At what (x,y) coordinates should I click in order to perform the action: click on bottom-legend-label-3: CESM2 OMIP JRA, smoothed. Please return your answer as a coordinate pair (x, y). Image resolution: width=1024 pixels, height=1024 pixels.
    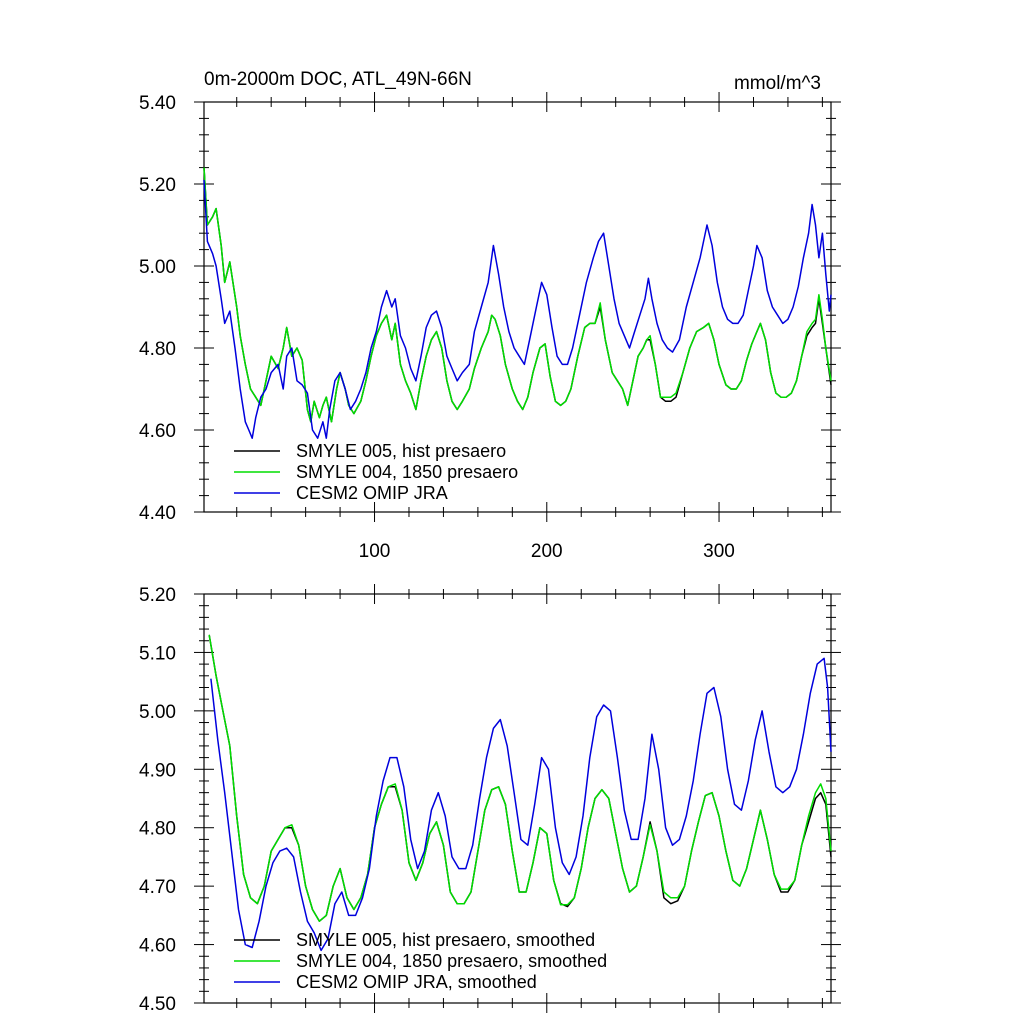
    Looking at the image, I should click on (416, 982).